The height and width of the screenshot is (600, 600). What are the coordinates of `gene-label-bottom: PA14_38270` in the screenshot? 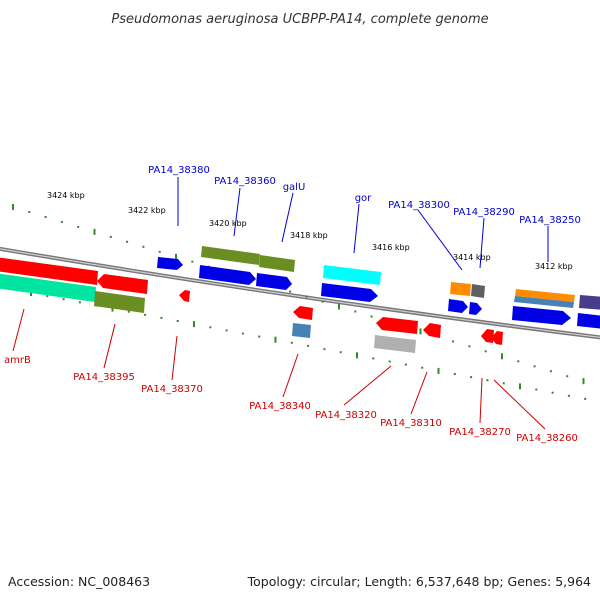 It's located at (480, 432).